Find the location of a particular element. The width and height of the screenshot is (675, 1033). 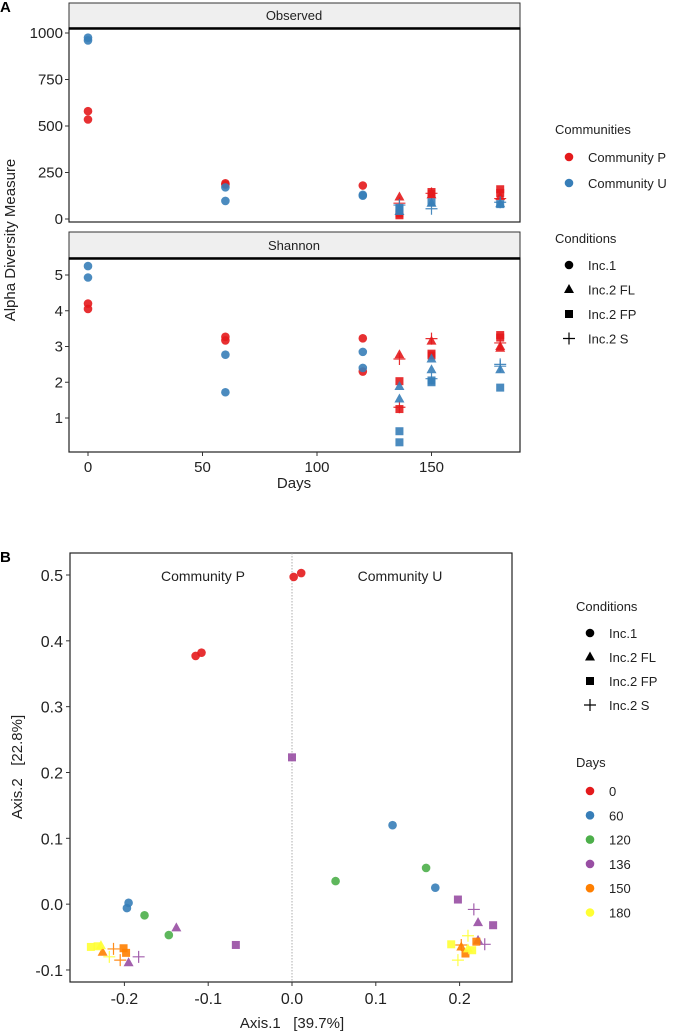

y-tick-label: 0.0 is located at coordinates (52, 905).